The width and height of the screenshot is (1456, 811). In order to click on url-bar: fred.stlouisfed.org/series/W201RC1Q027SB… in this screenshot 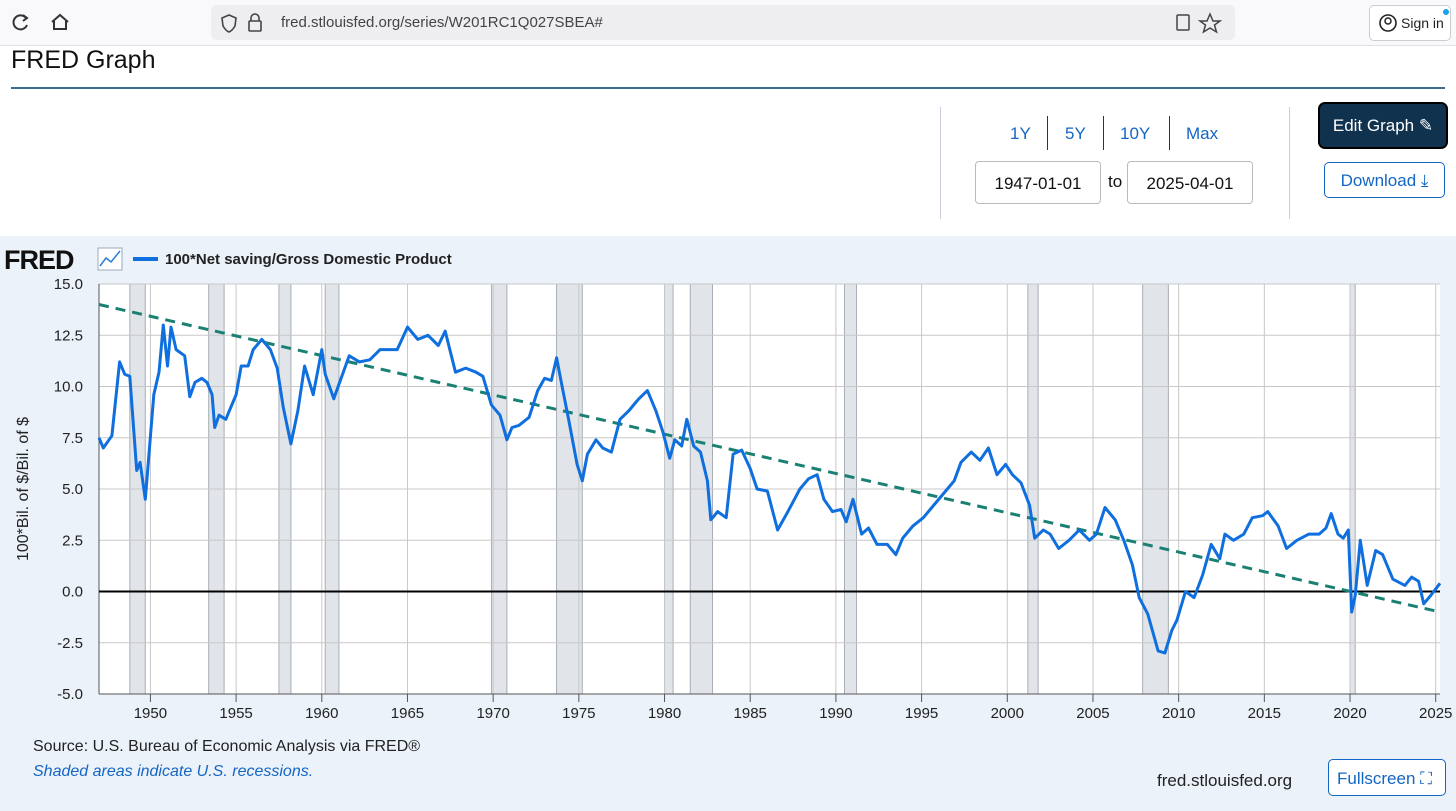, I will do `click(723, 22)`.